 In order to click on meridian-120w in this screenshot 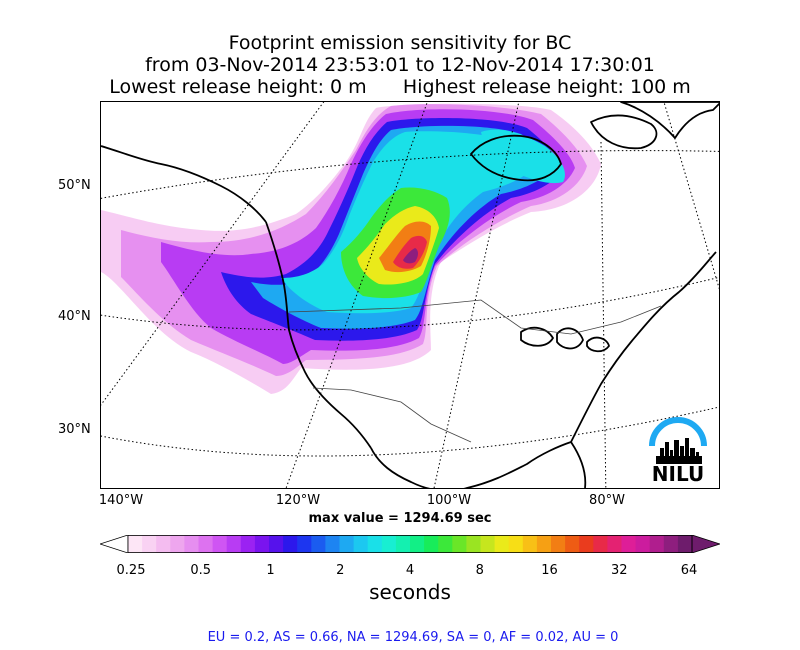, I will do `click(356, 295)`.